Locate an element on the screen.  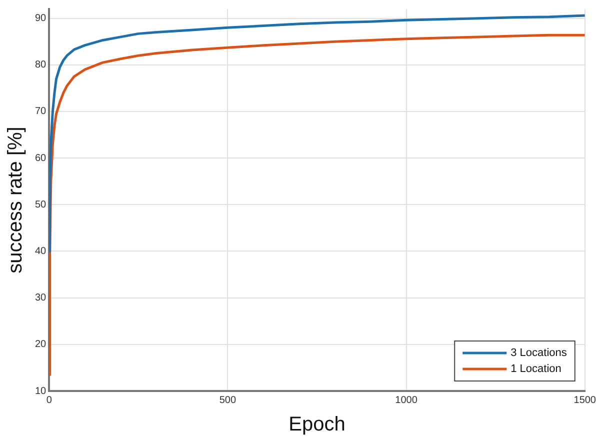
x-axis-title: Epoch is located at coordinates (317, 425).